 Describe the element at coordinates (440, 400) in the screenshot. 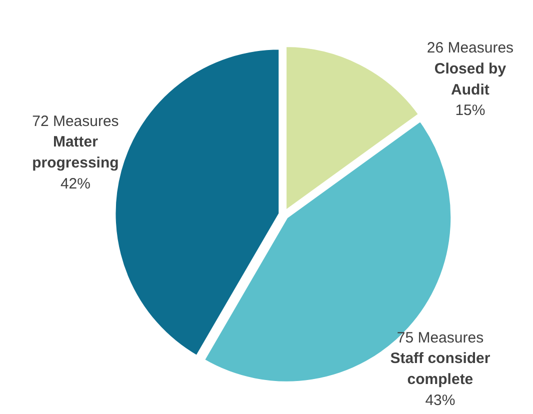

I see `text: 43%` at that location.